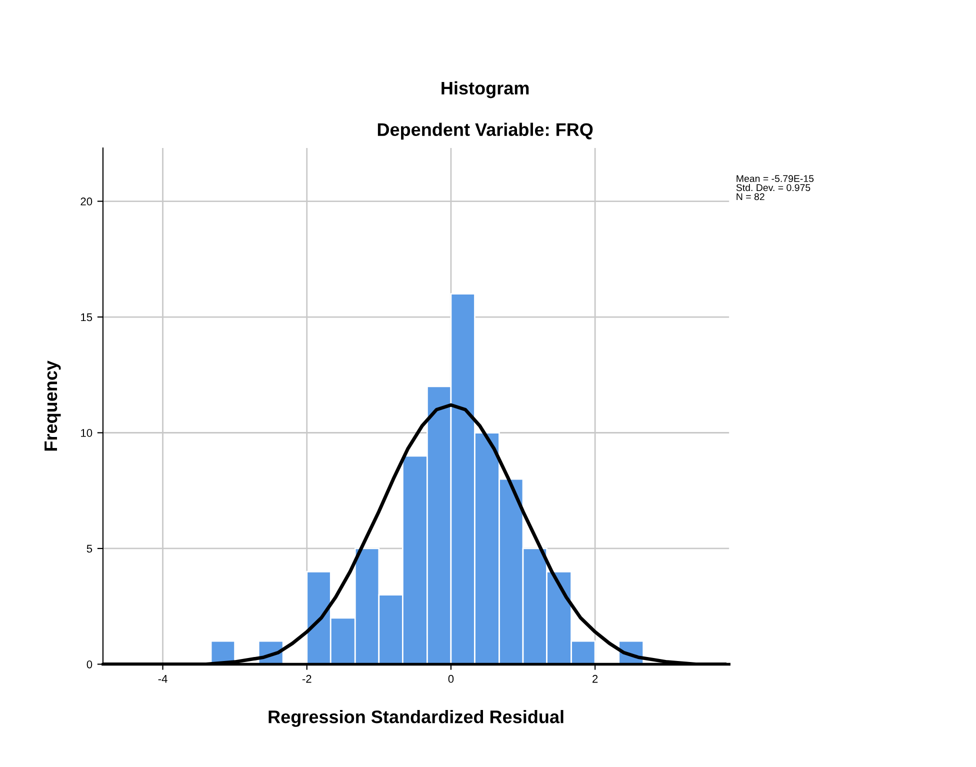 This screenshot has height=767, width=976. I want to click on x-tick-label: 2, so click(595, 678).